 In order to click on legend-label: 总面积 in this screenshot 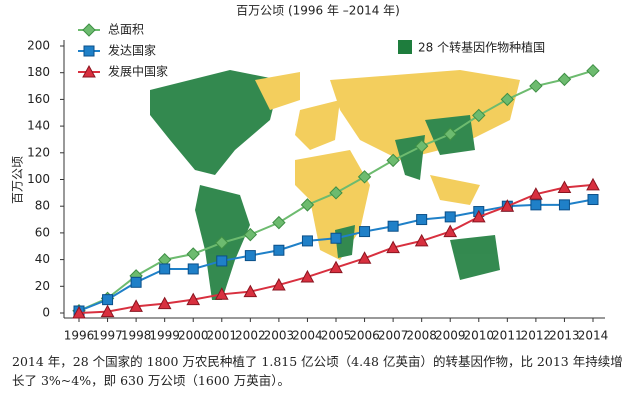, I will do `click(126, 30)`.